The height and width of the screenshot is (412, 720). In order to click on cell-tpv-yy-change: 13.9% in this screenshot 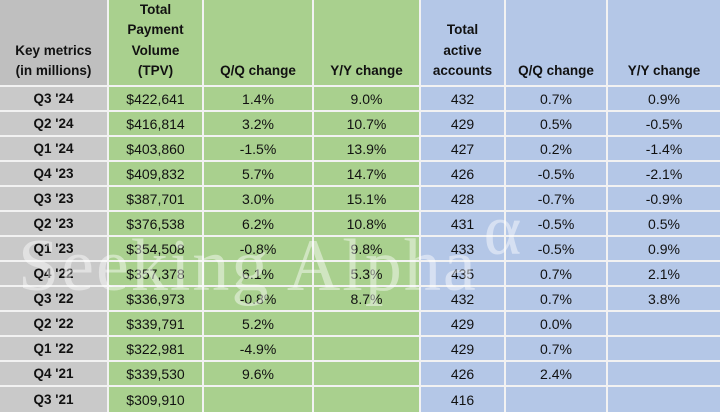, I will do `click(367, 149)`.